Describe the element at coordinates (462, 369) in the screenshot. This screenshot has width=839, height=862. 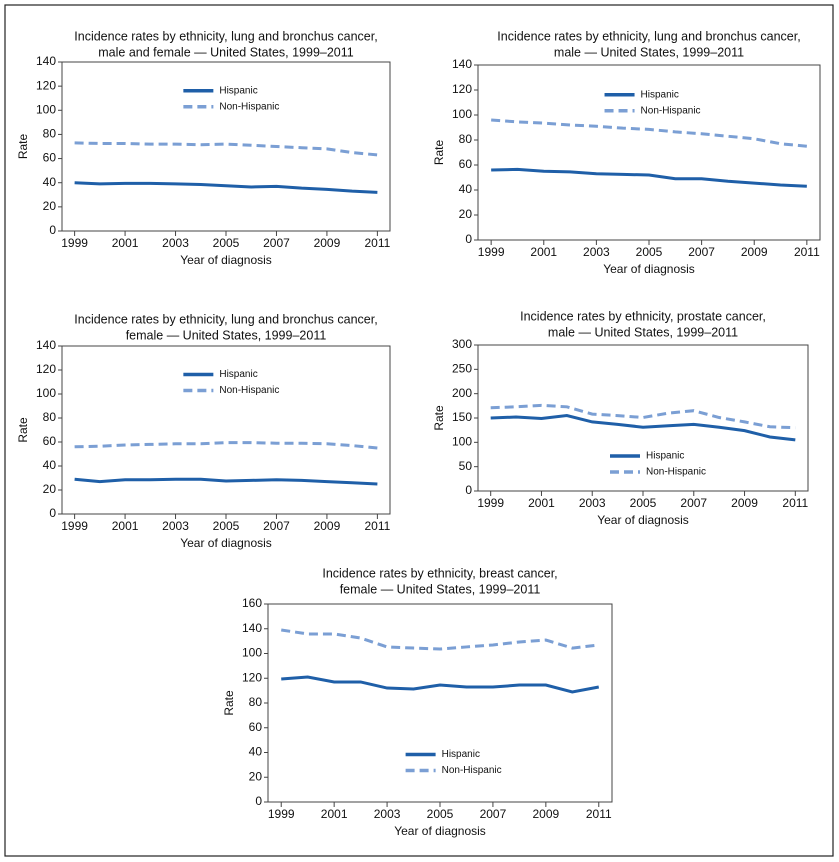
I see `y-tick-label: 250` at that location.